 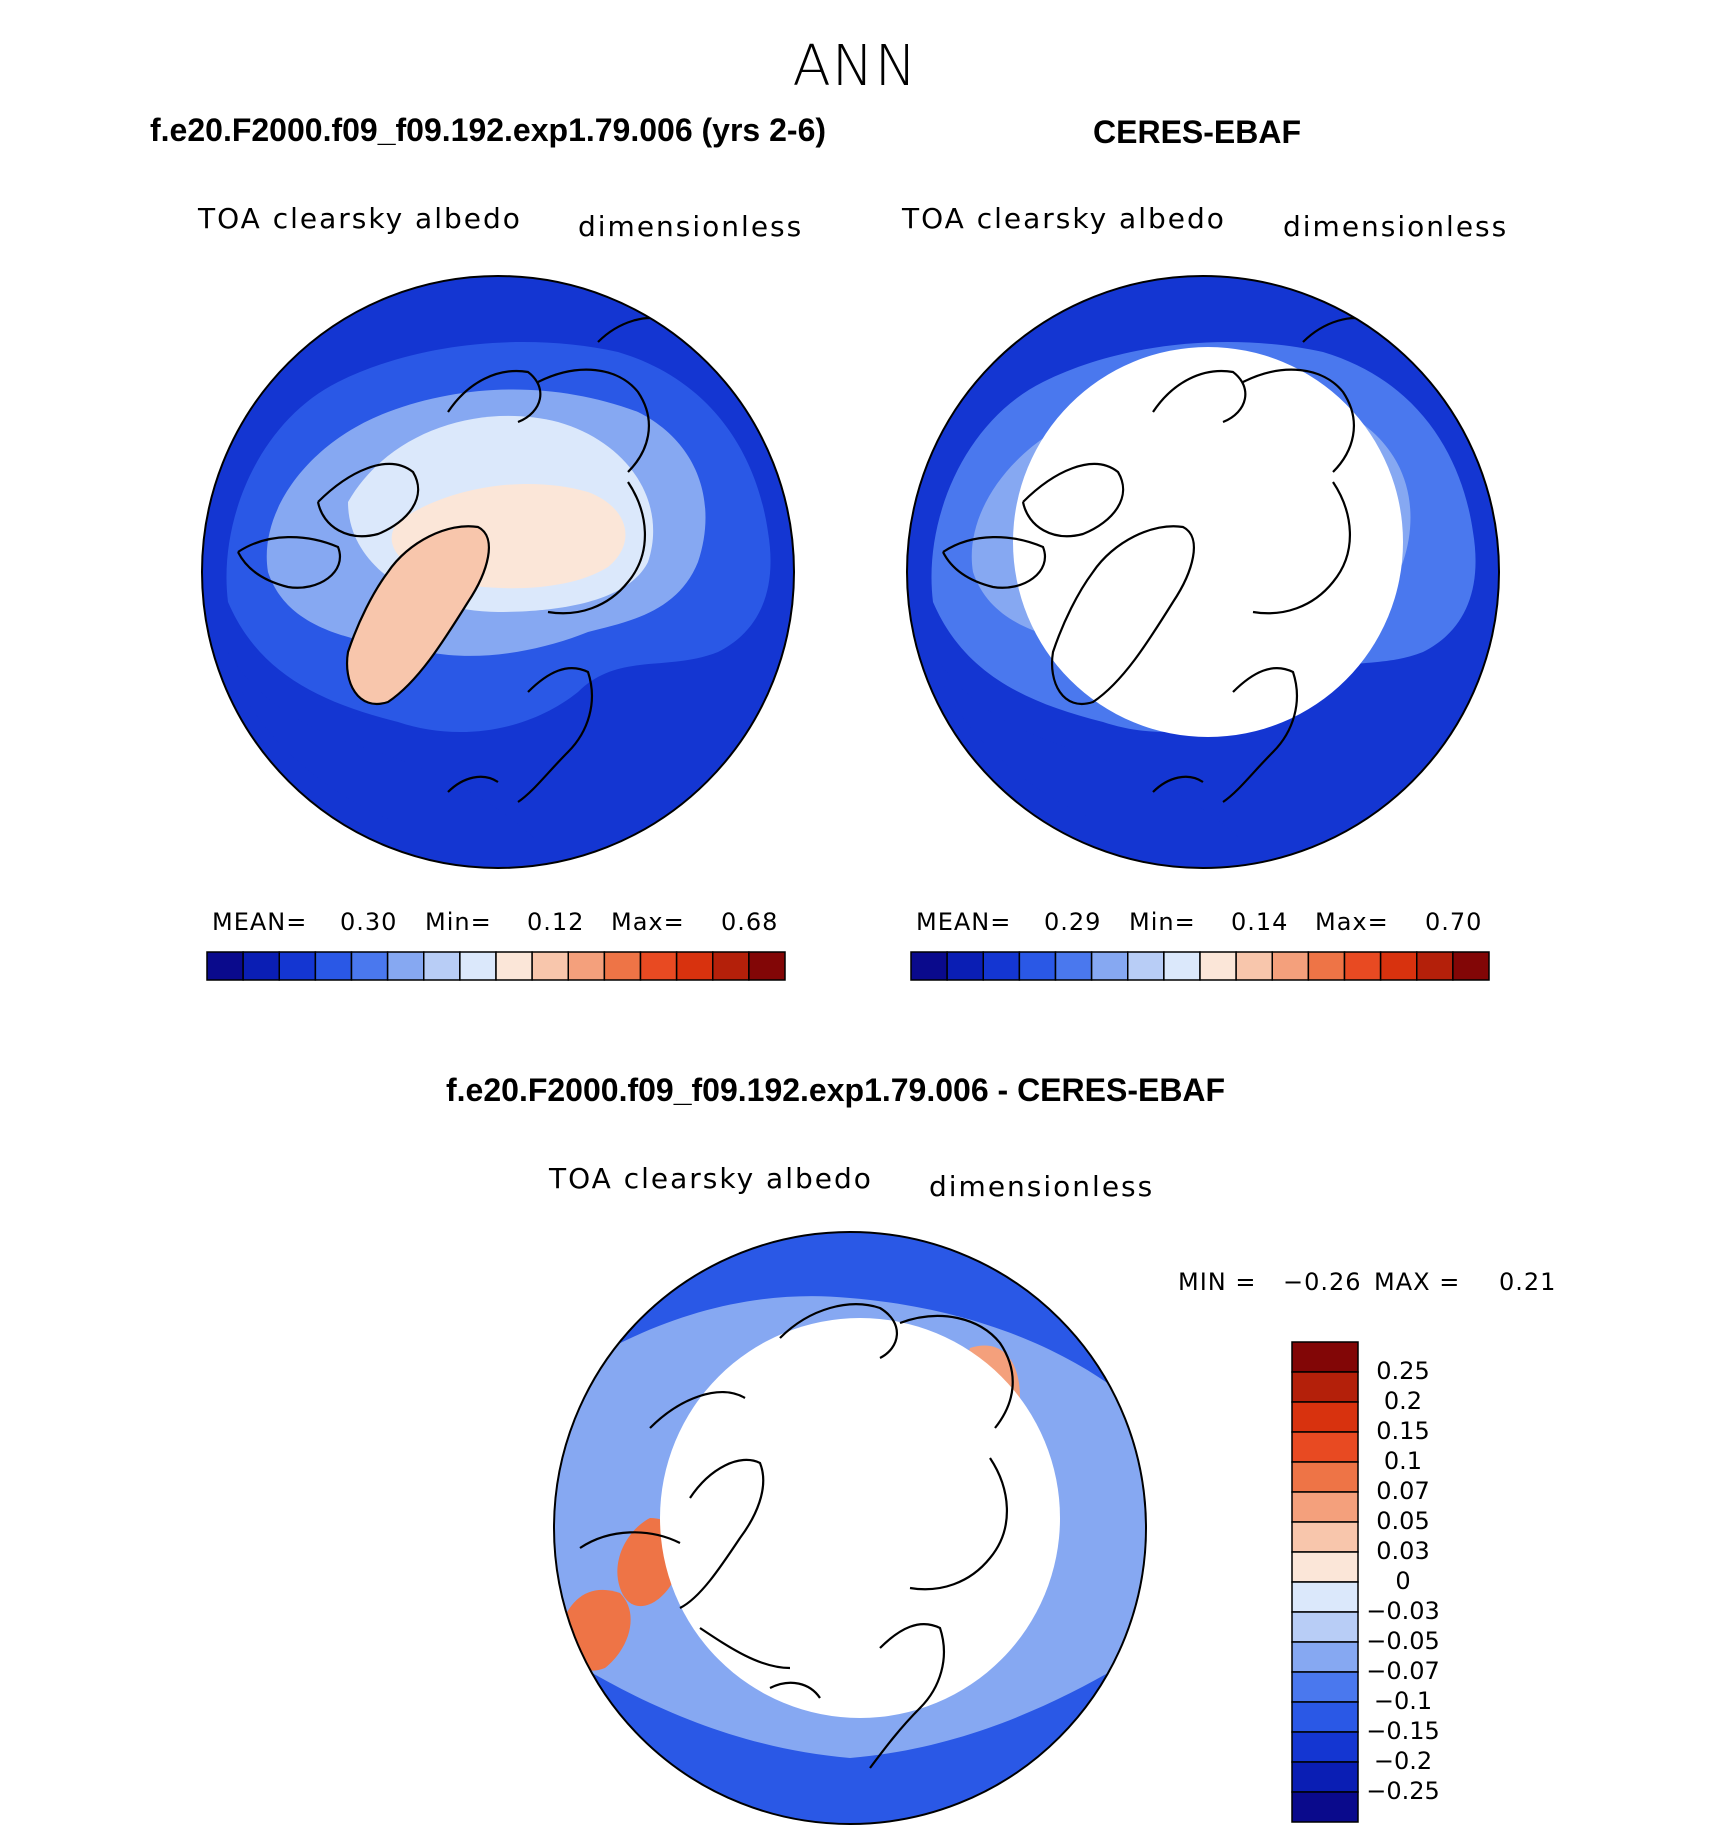 I want to click on diff-colorbar-tick-label: −0.05, so click(x=1403, y=1641).